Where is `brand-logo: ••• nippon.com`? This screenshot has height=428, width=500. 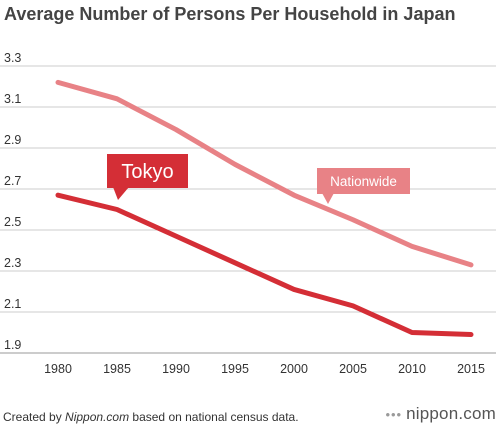 brand-logo: ••• nippon.com is located at coordinates (440, 414).